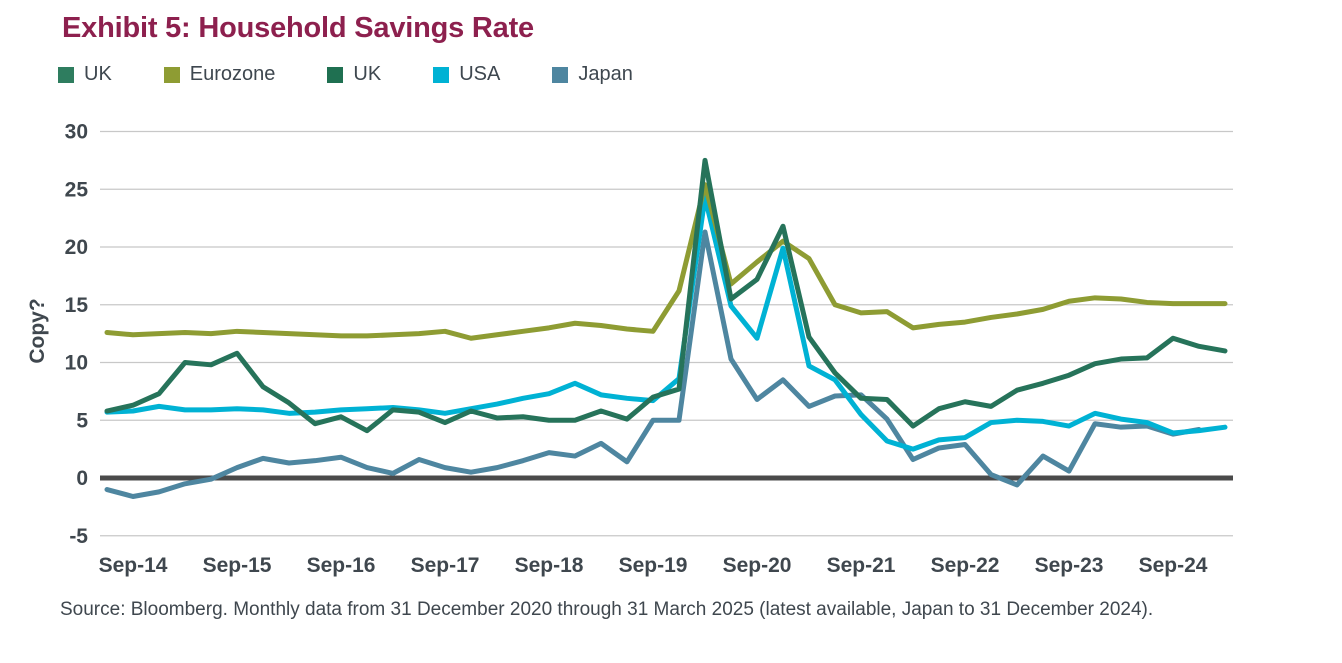  What do you see at coordinates (653, 565) in the screenshot?
I see `x-tick-label: Sep-19` at bounding box center [653, 565].